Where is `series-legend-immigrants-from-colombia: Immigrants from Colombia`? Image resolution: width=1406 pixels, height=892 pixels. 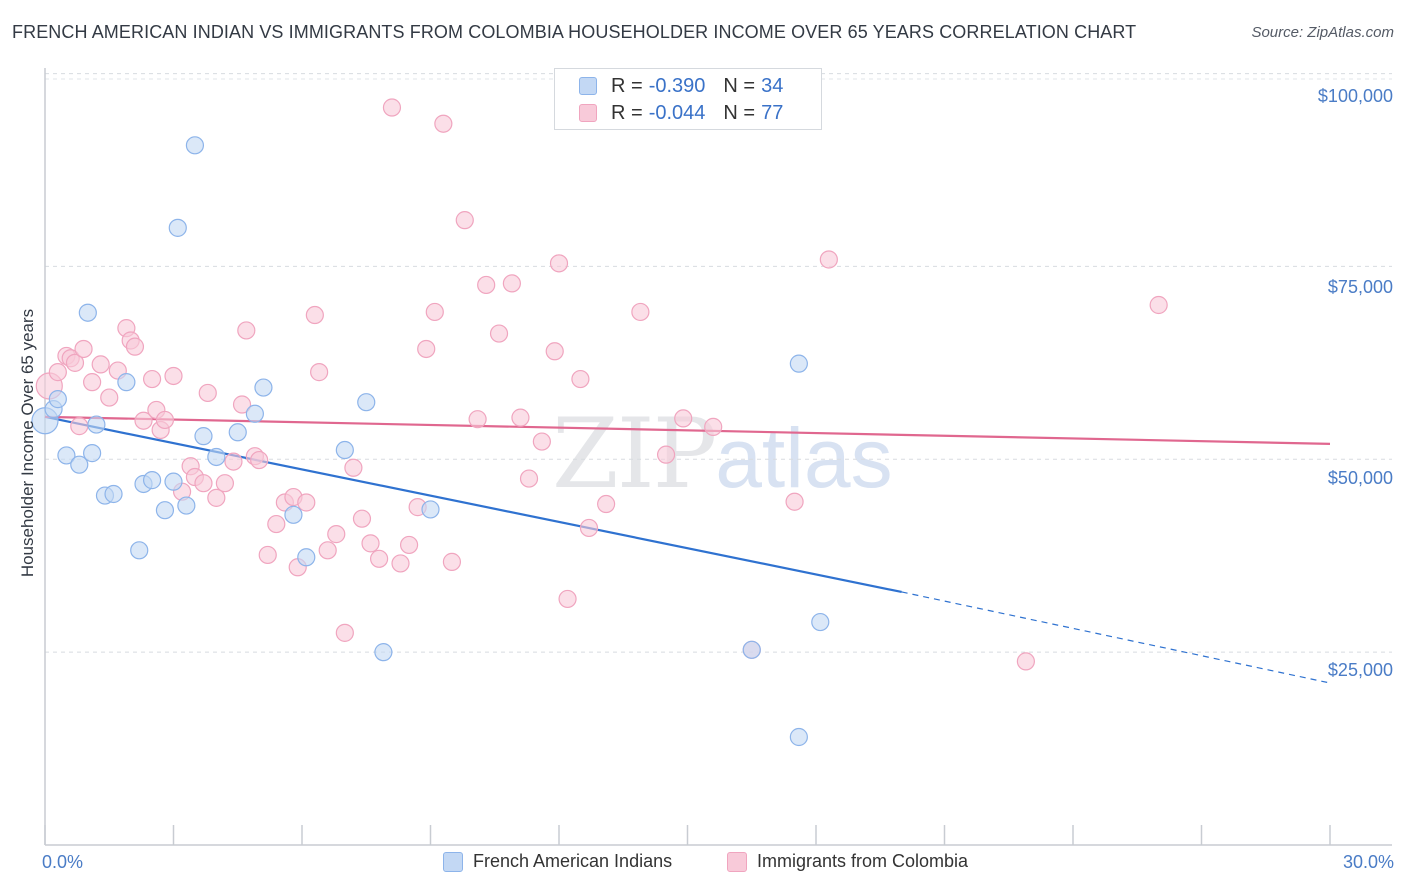
series-legend-immigrants-from-colombia: Immigrants from Colombia is located at coordinates (847, 861).